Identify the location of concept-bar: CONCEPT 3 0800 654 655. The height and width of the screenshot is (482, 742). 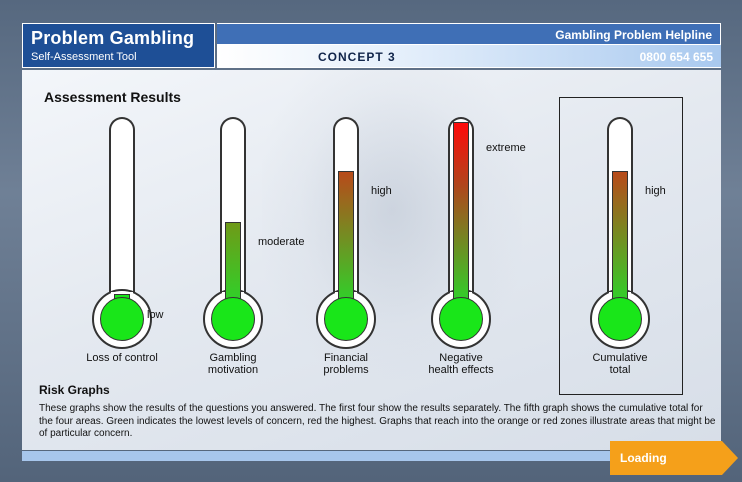
(469, 56).